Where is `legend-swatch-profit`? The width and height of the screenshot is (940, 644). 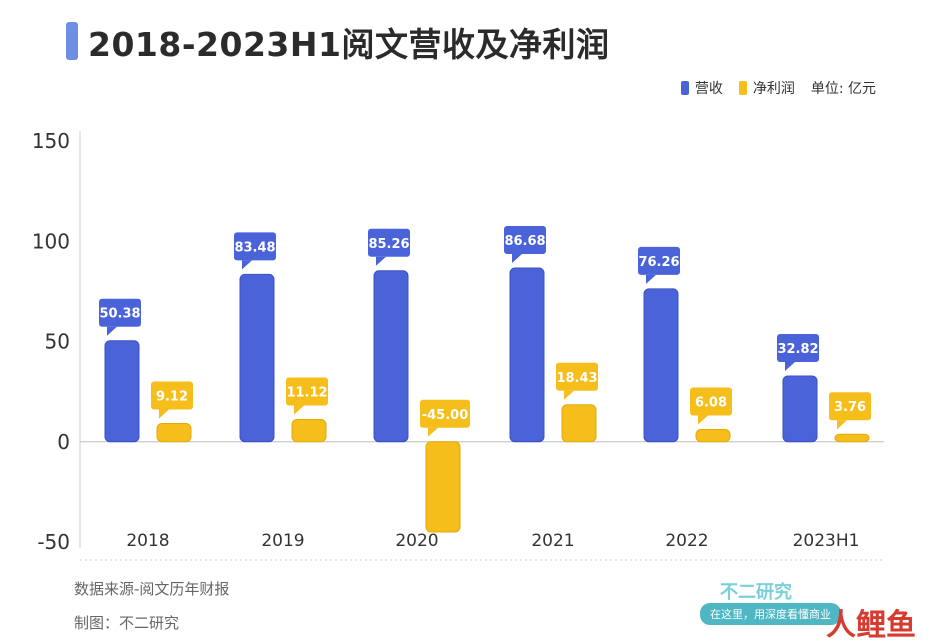
legend-swatch-profit is located at coordinates (742, 88).